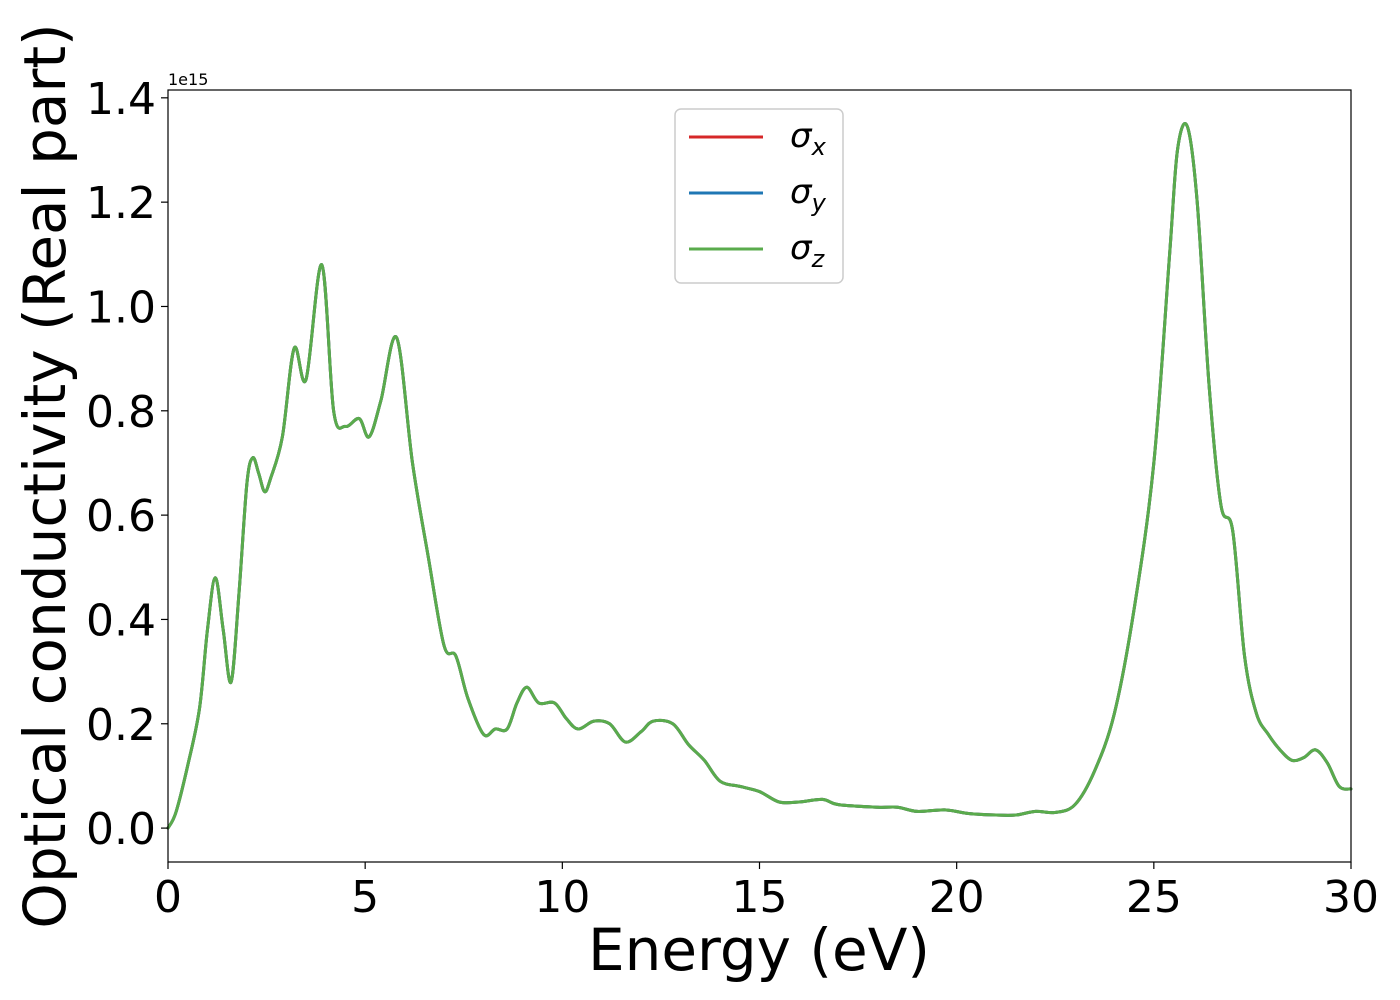 The height and width of the screenshot is (1000, 1400). Describe the element at coordinates (1351, 897) in the screenshot. I see `x-tick-label: 30` at that location.